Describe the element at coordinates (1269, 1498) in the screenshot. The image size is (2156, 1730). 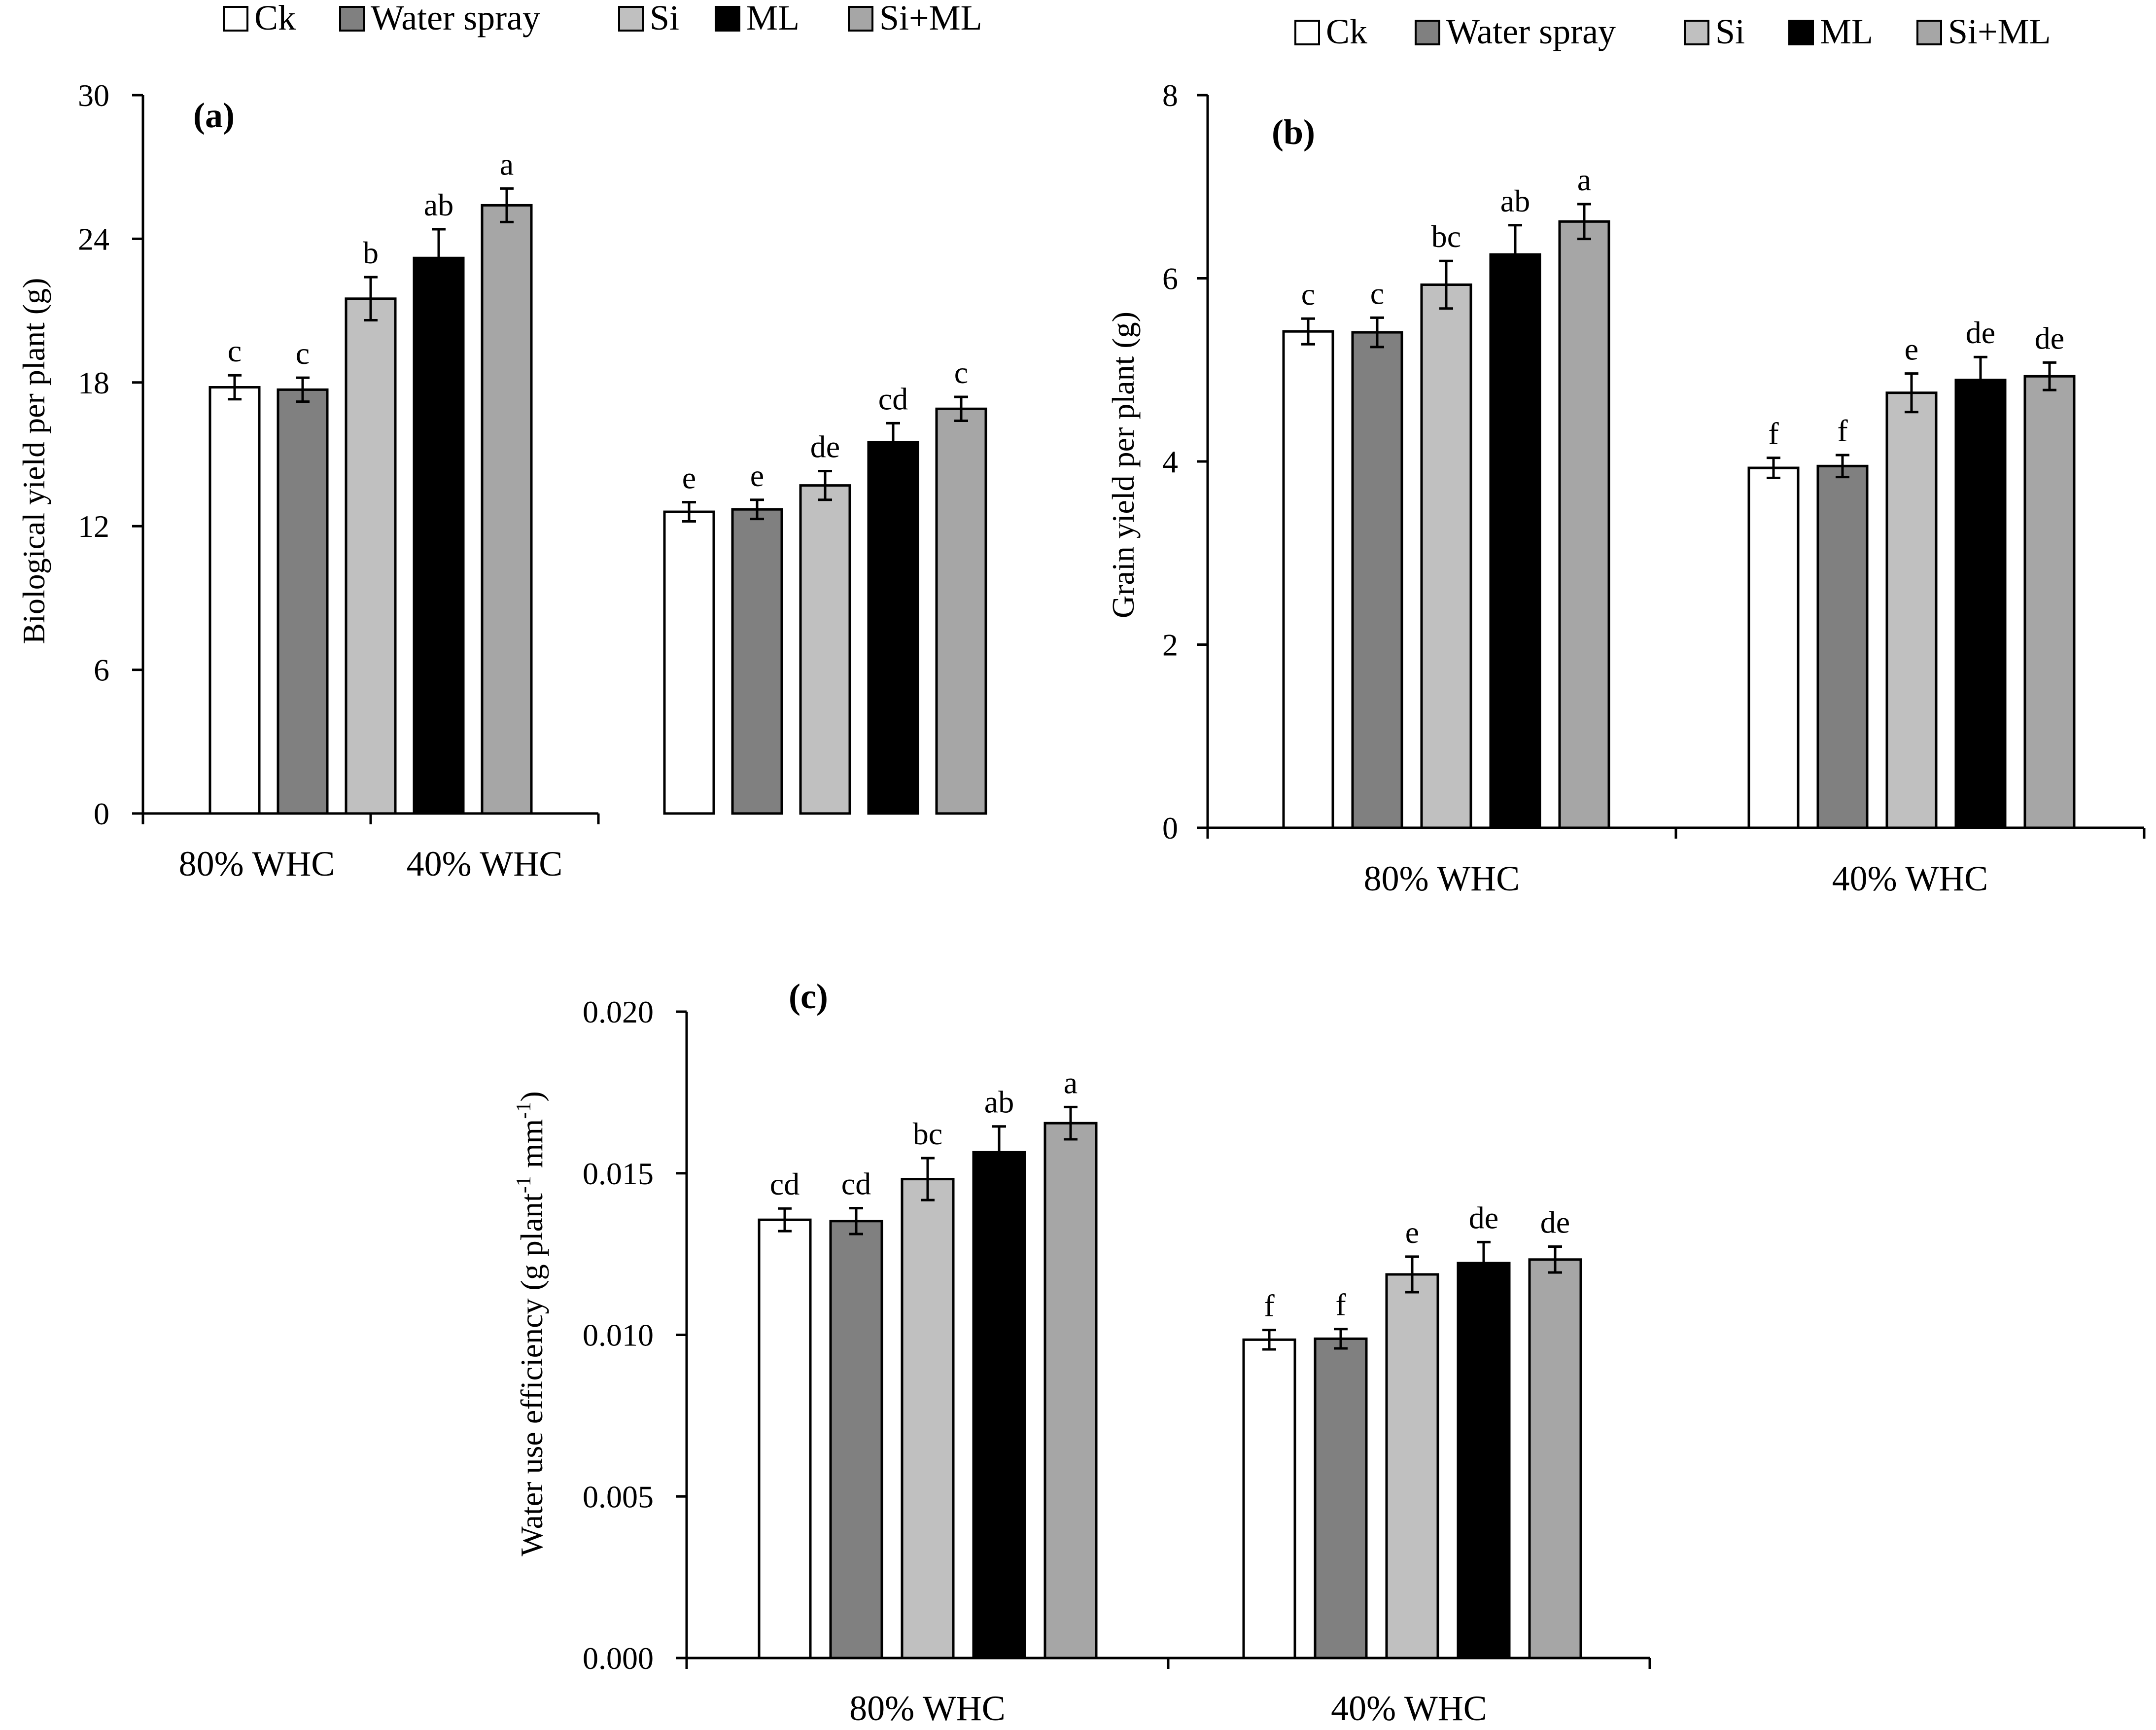
I see `panel-c-bar-ck-40-whc` at that location.